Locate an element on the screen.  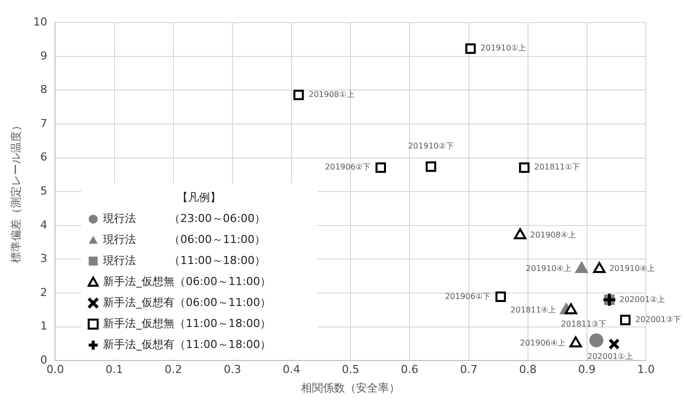
annotation: 201811④上 is located at coordinates (533, 309).